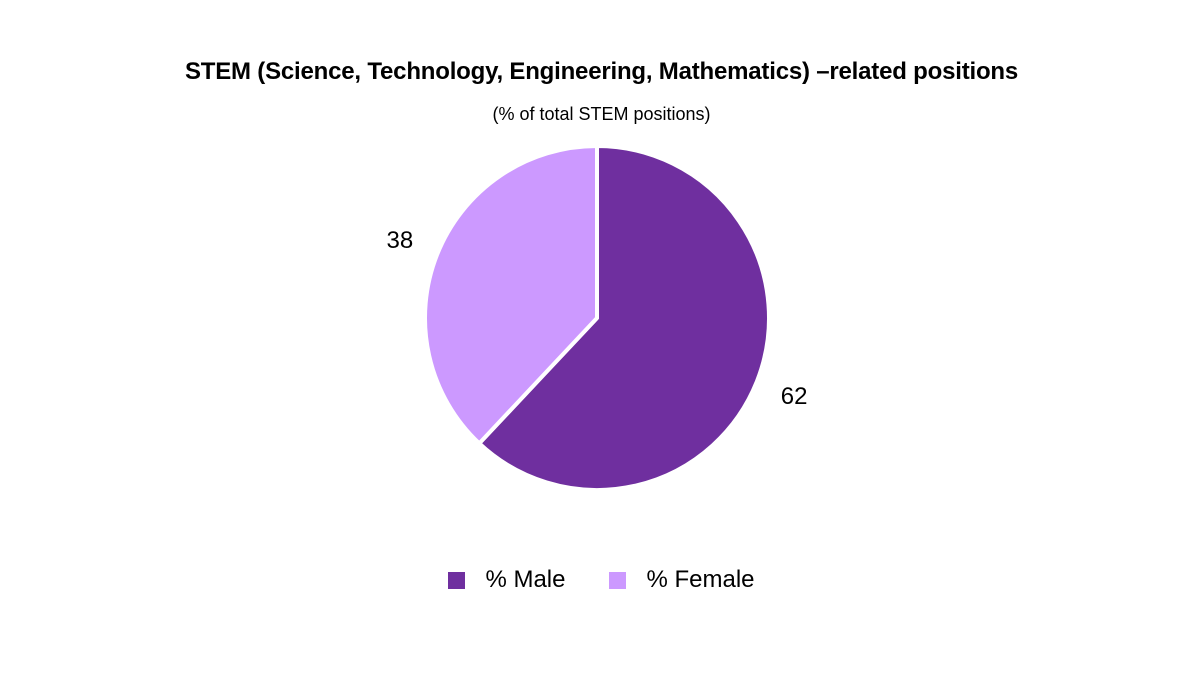 The image size is (1203, 674). Describe the element at coordinates (511, 295) in the screenshot. I see `pie-slice-female` at that location.